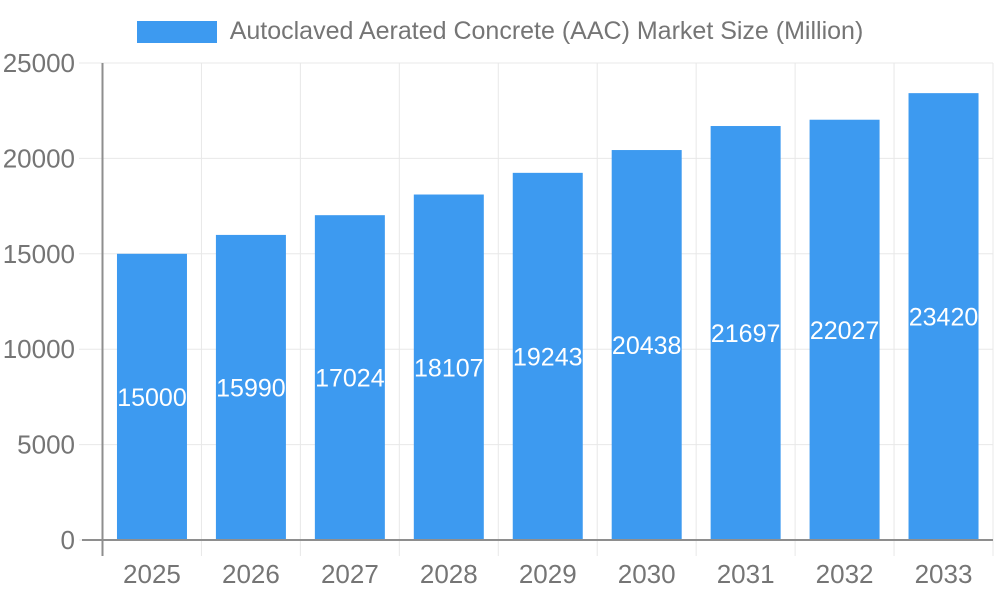 The image size is (1000, 600). I want to click on y-axis-tick-label: 15000, so click(39, 254).